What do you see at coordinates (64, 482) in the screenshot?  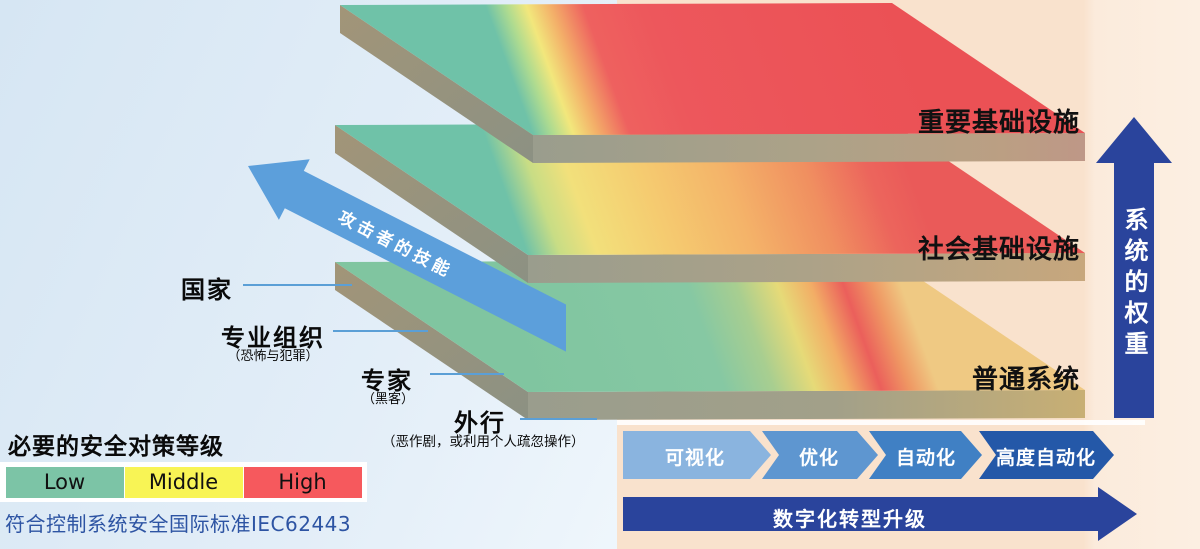 I see `legend-box-low: Low` at bounding box center [64, 482].